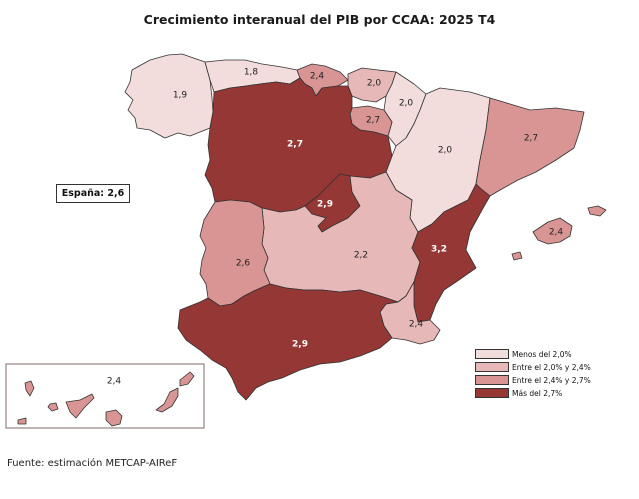 This screenshot has height=499, width=639. What do you see at coordinates (288, 342) in the screenshot?
I see `region-andalucia` at bounding box center [288, 342].